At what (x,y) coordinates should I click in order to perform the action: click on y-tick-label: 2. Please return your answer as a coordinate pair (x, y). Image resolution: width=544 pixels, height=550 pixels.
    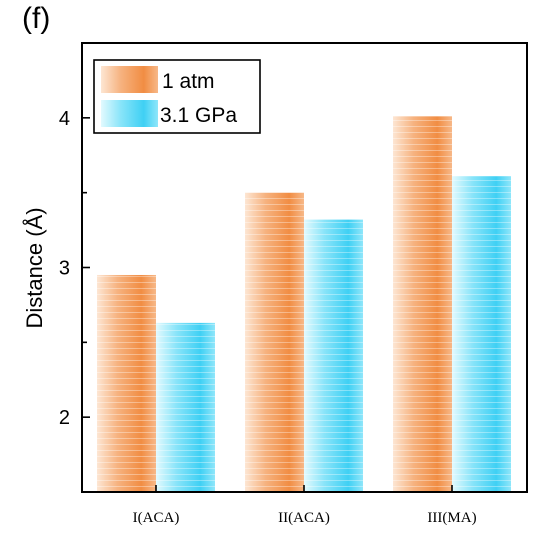
    Looking at the image, I should click on (64, 418).